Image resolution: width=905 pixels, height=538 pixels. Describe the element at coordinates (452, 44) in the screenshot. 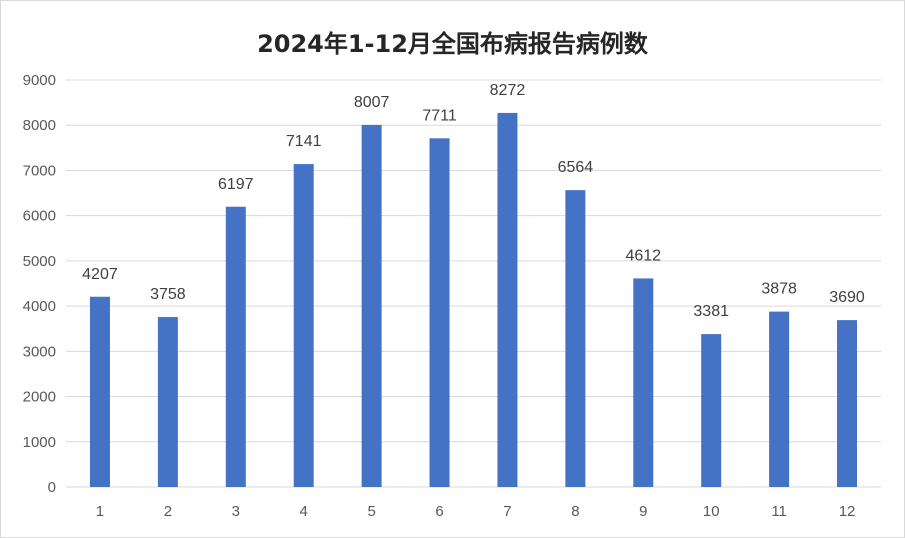

I see `chart-title: 2024年1-12月全国布病报告病例数` at that location.